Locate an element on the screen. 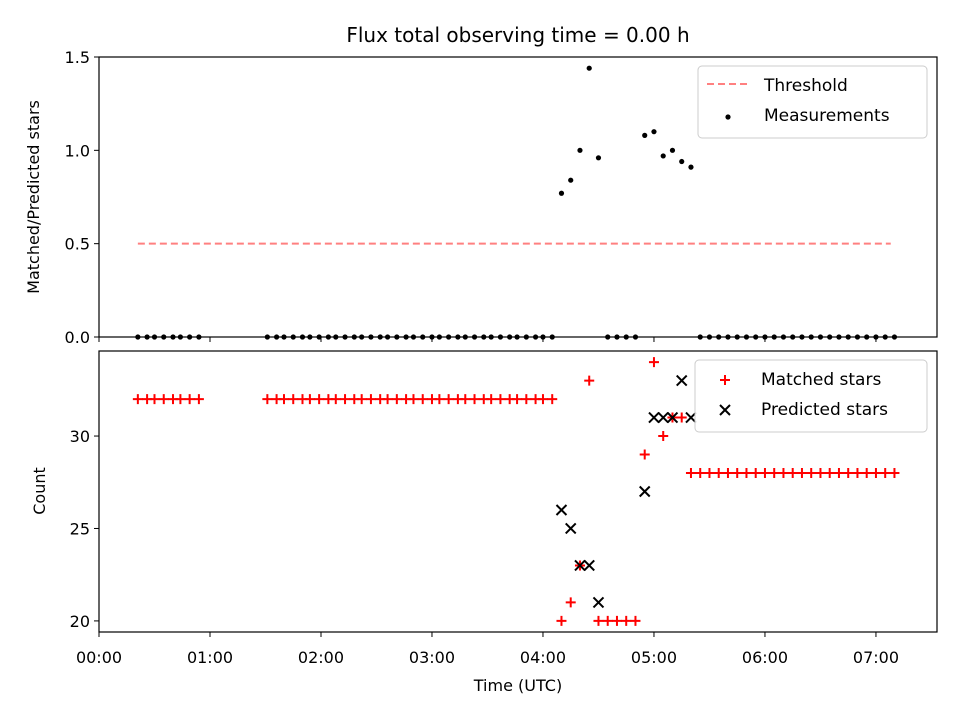 This screenshot has height=720, width=960. bottom-y-tick-label: 30 is located at coordinates (80, 436).